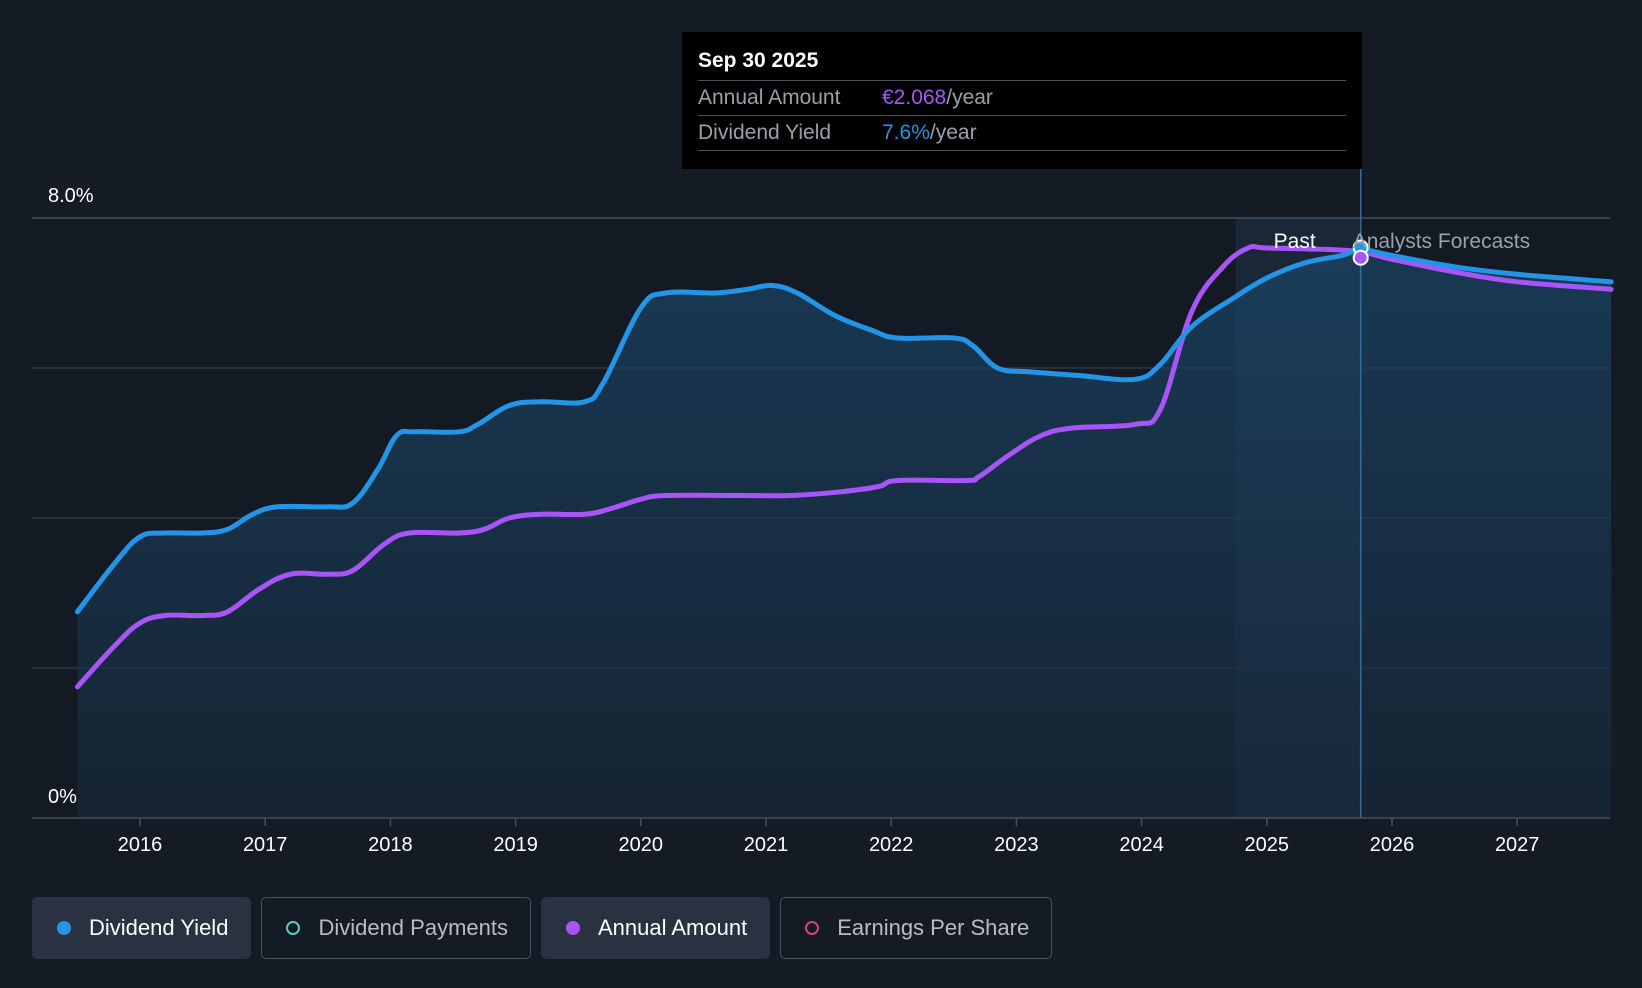 The image size is (1642, 988). What do you see at coordinates (64, 928) in the screenshot?
I see `legend-dividend-yield-dot` at bounding box center [64, 928].